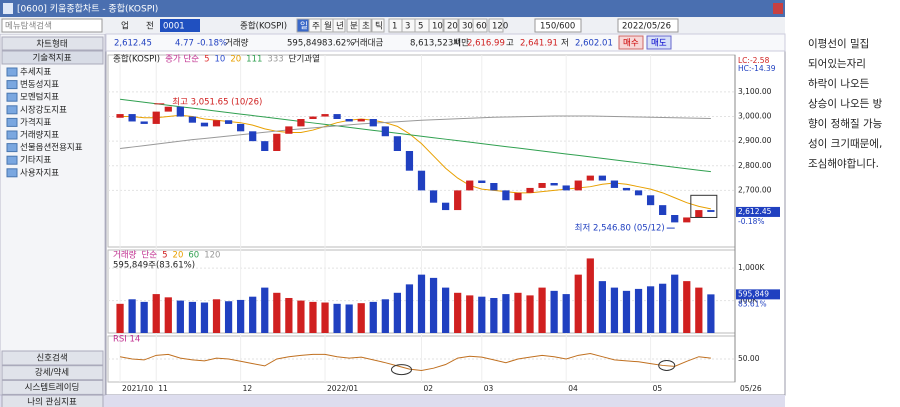  Describe the element at coordinates (392, 401) in the screenshot. I see `scrollbar` at that location.